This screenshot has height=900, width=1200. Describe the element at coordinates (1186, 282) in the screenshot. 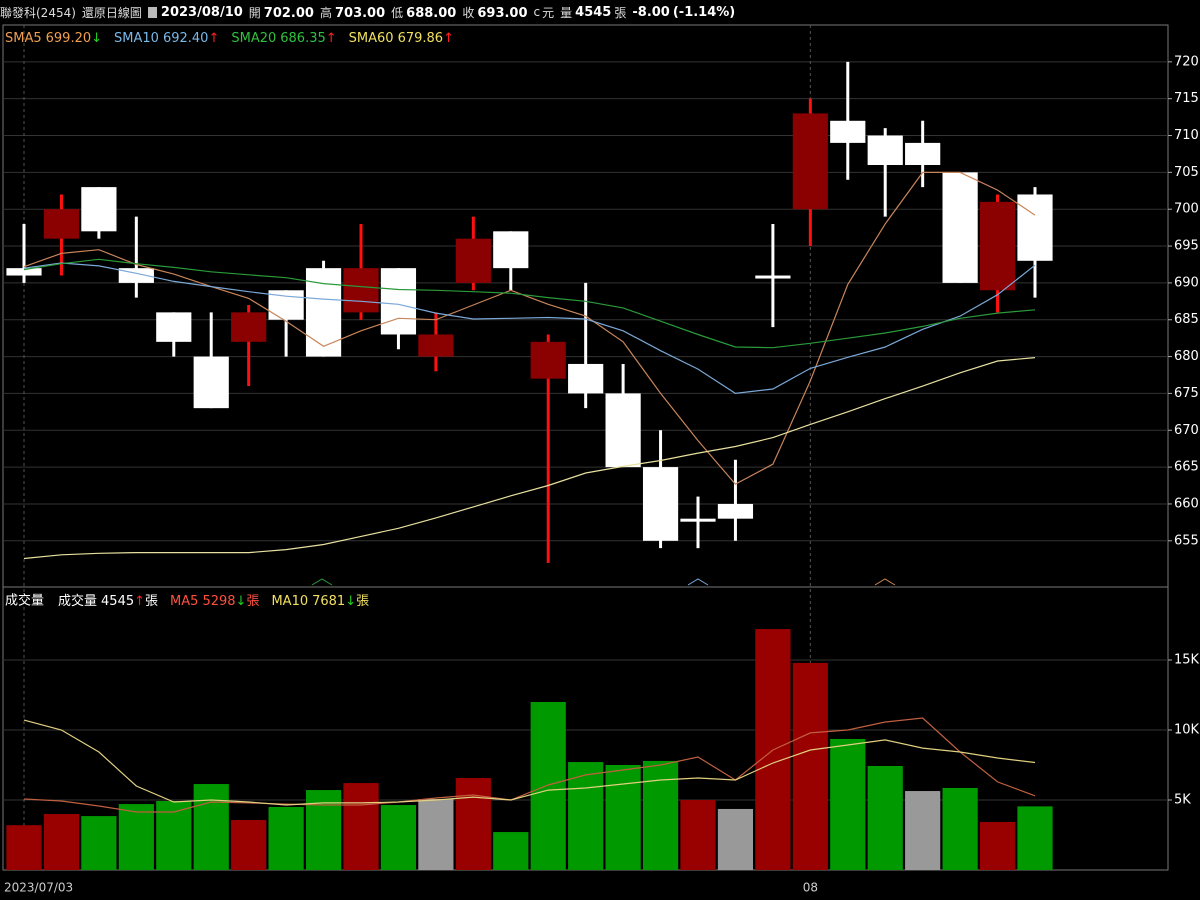

I see `y-tick-label: 690` at that location.